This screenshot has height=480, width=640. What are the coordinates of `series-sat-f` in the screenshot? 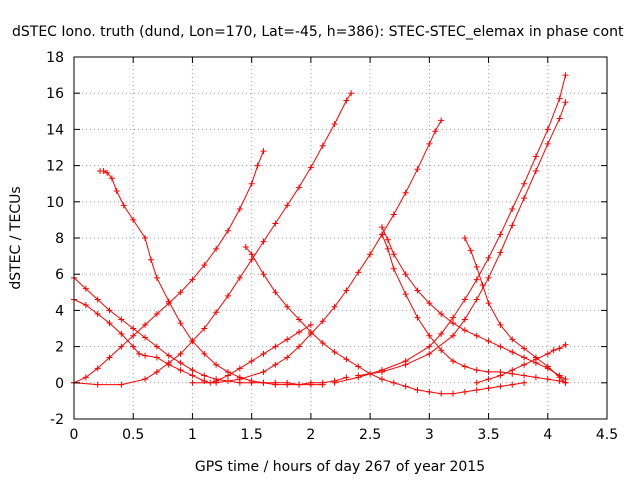 It's located at (385, 320).